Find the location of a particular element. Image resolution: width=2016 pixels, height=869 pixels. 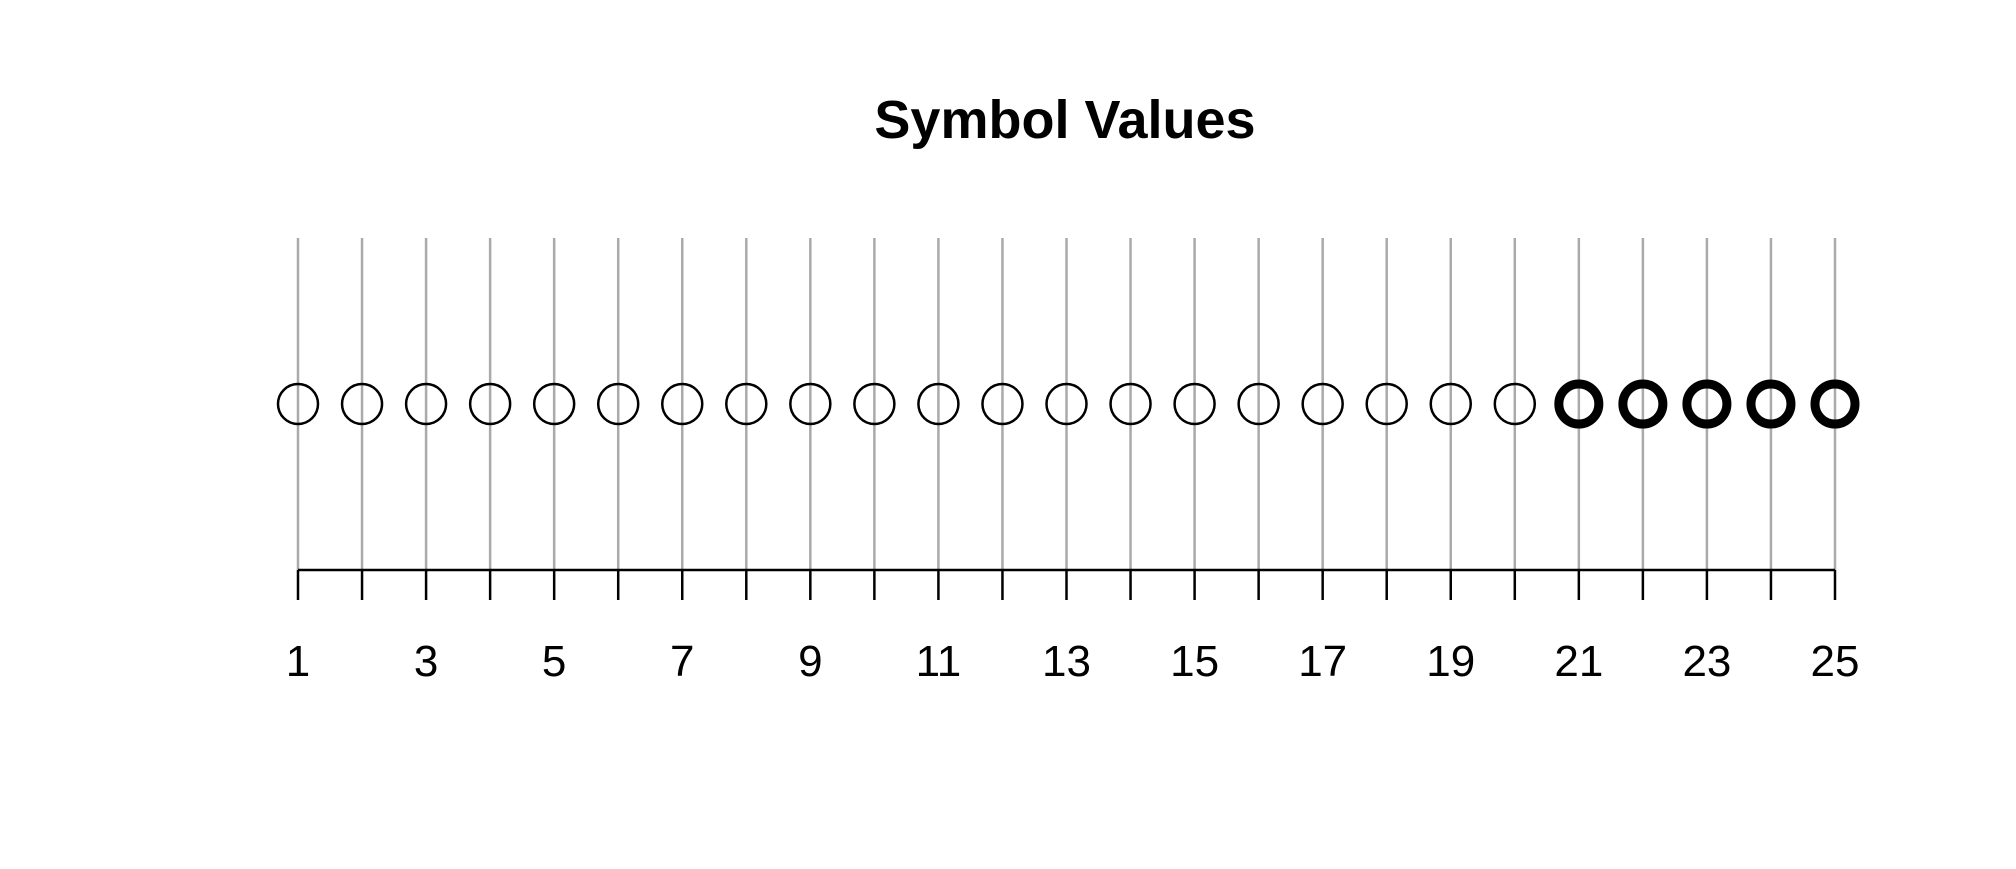

x-tick-label: 3 is located at coordinates (426, 661).